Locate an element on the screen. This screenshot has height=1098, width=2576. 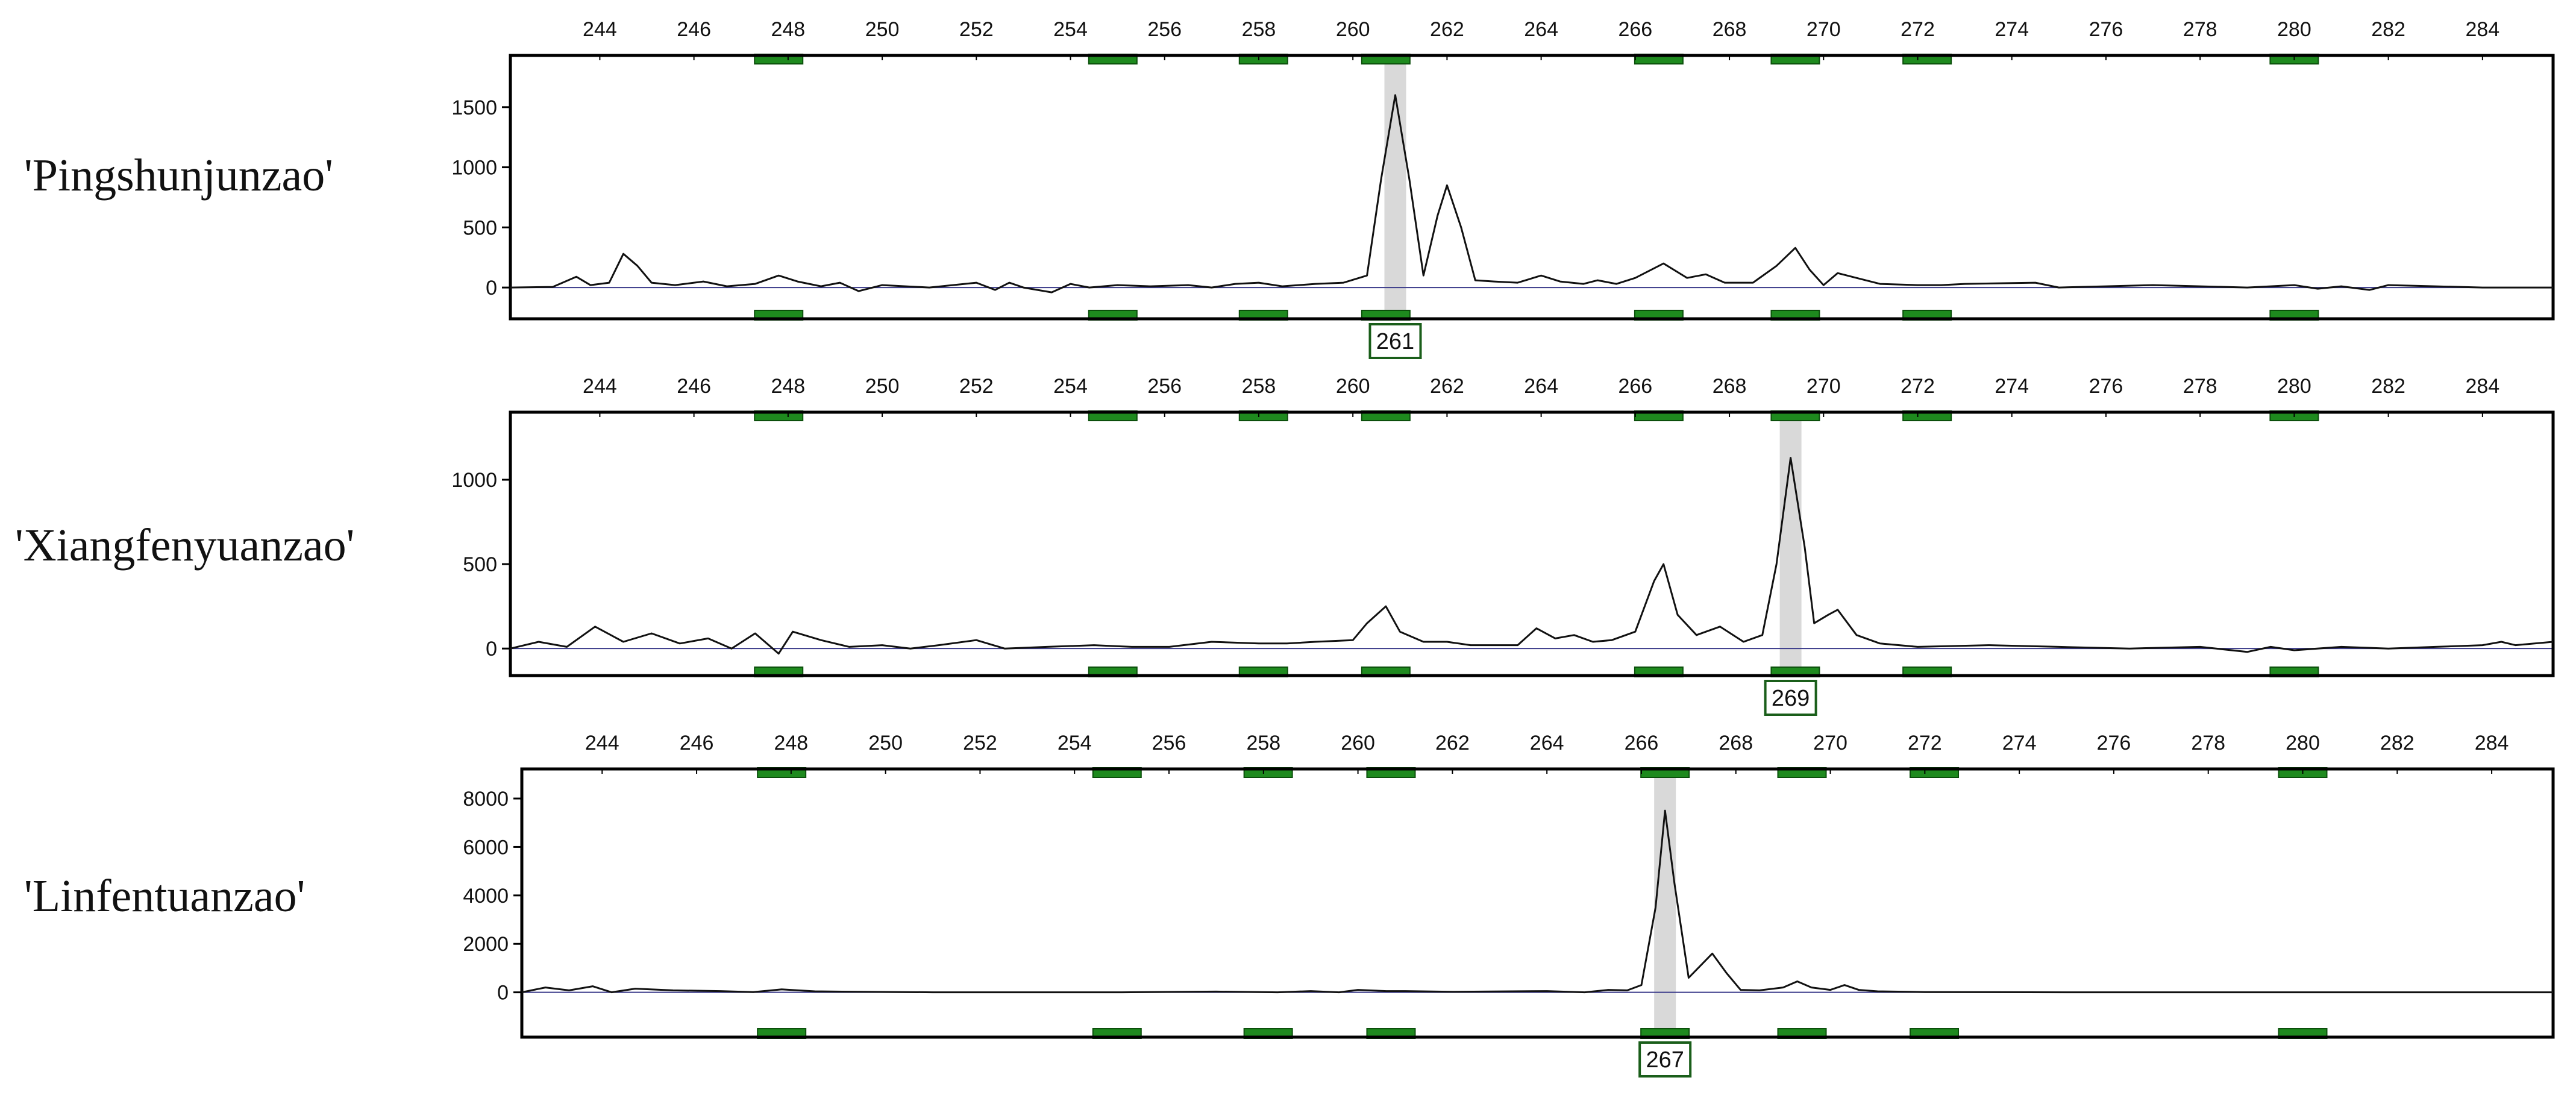
sample-label-linfentuanzao: 'Linfentuanzao' is located at coordinates (165, 896).